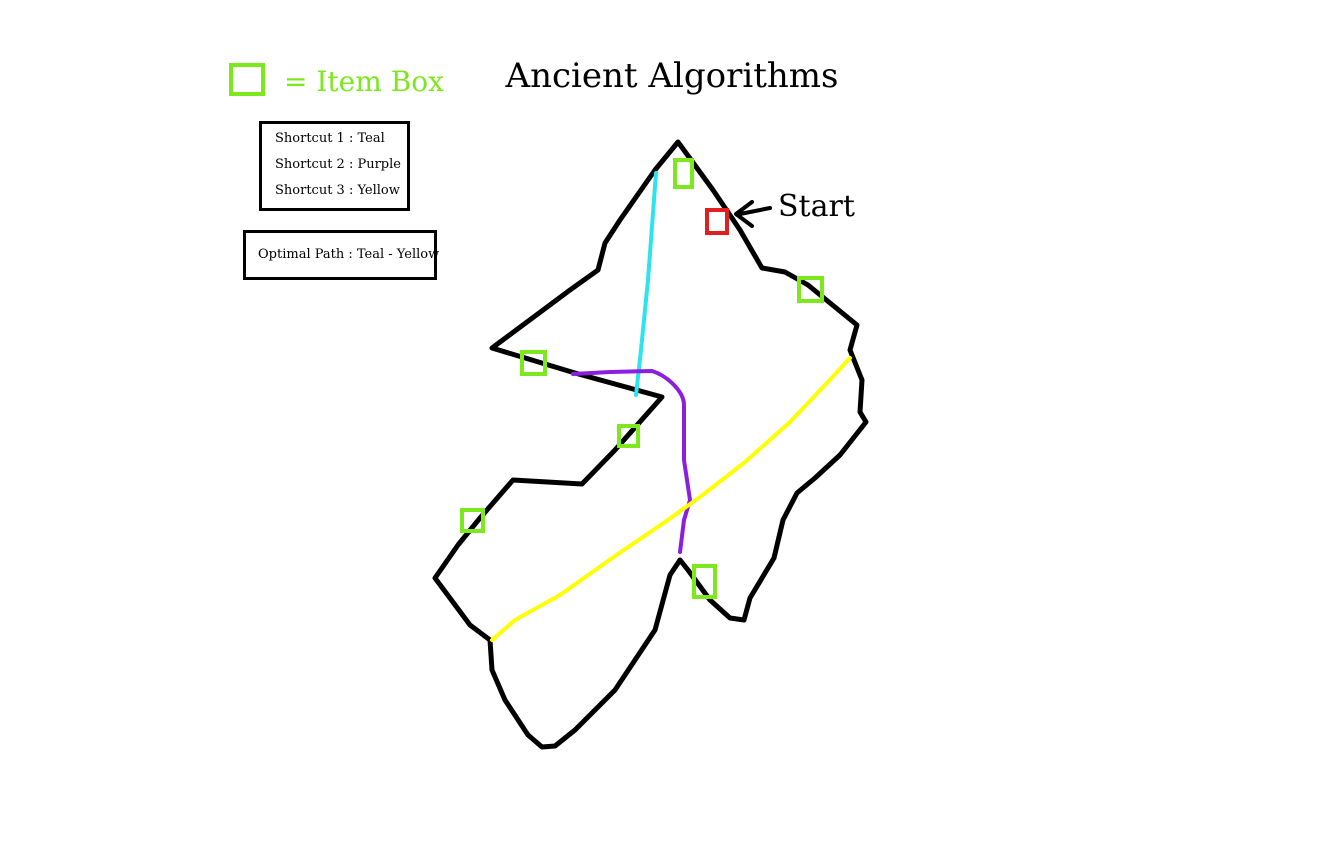 This screenshot has height=864, width=1330. I want to click on shortcut-3-label: Shortcut 3 : Yellow, so click(337, 190).